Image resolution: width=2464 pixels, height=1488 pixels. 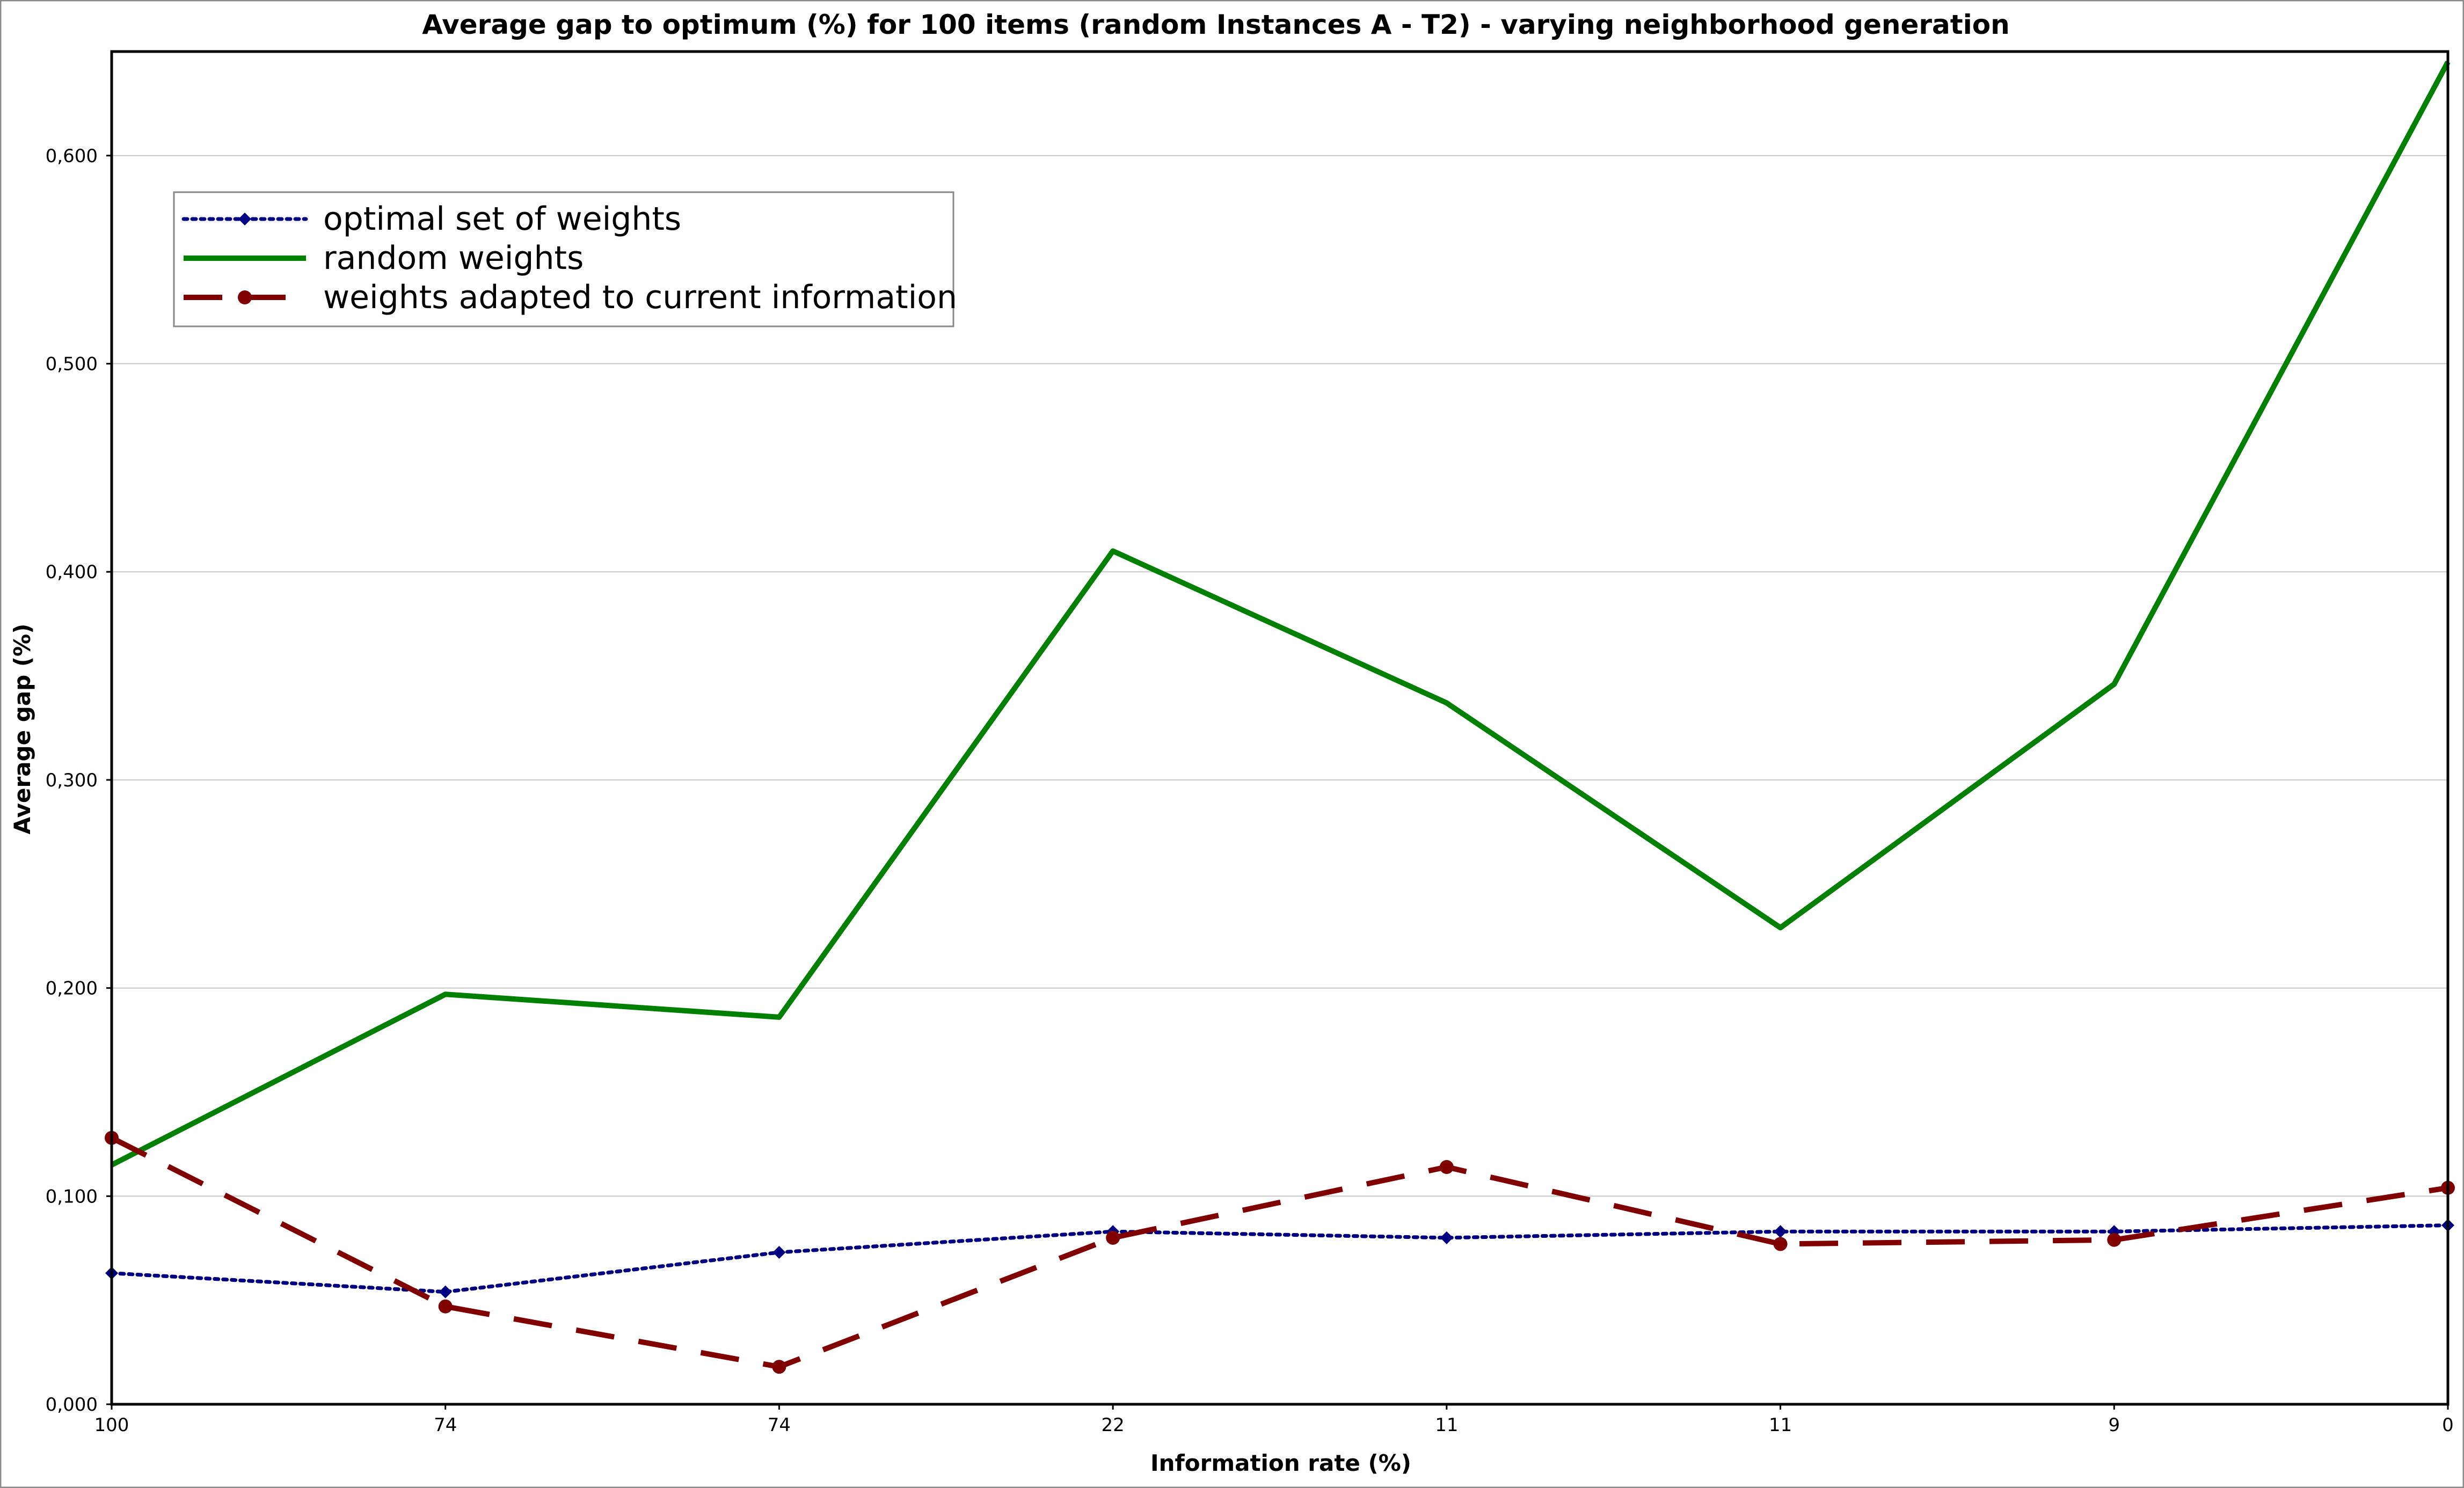 I want to click on y-tick-label: 0,100, so click(x=72, y=1196).